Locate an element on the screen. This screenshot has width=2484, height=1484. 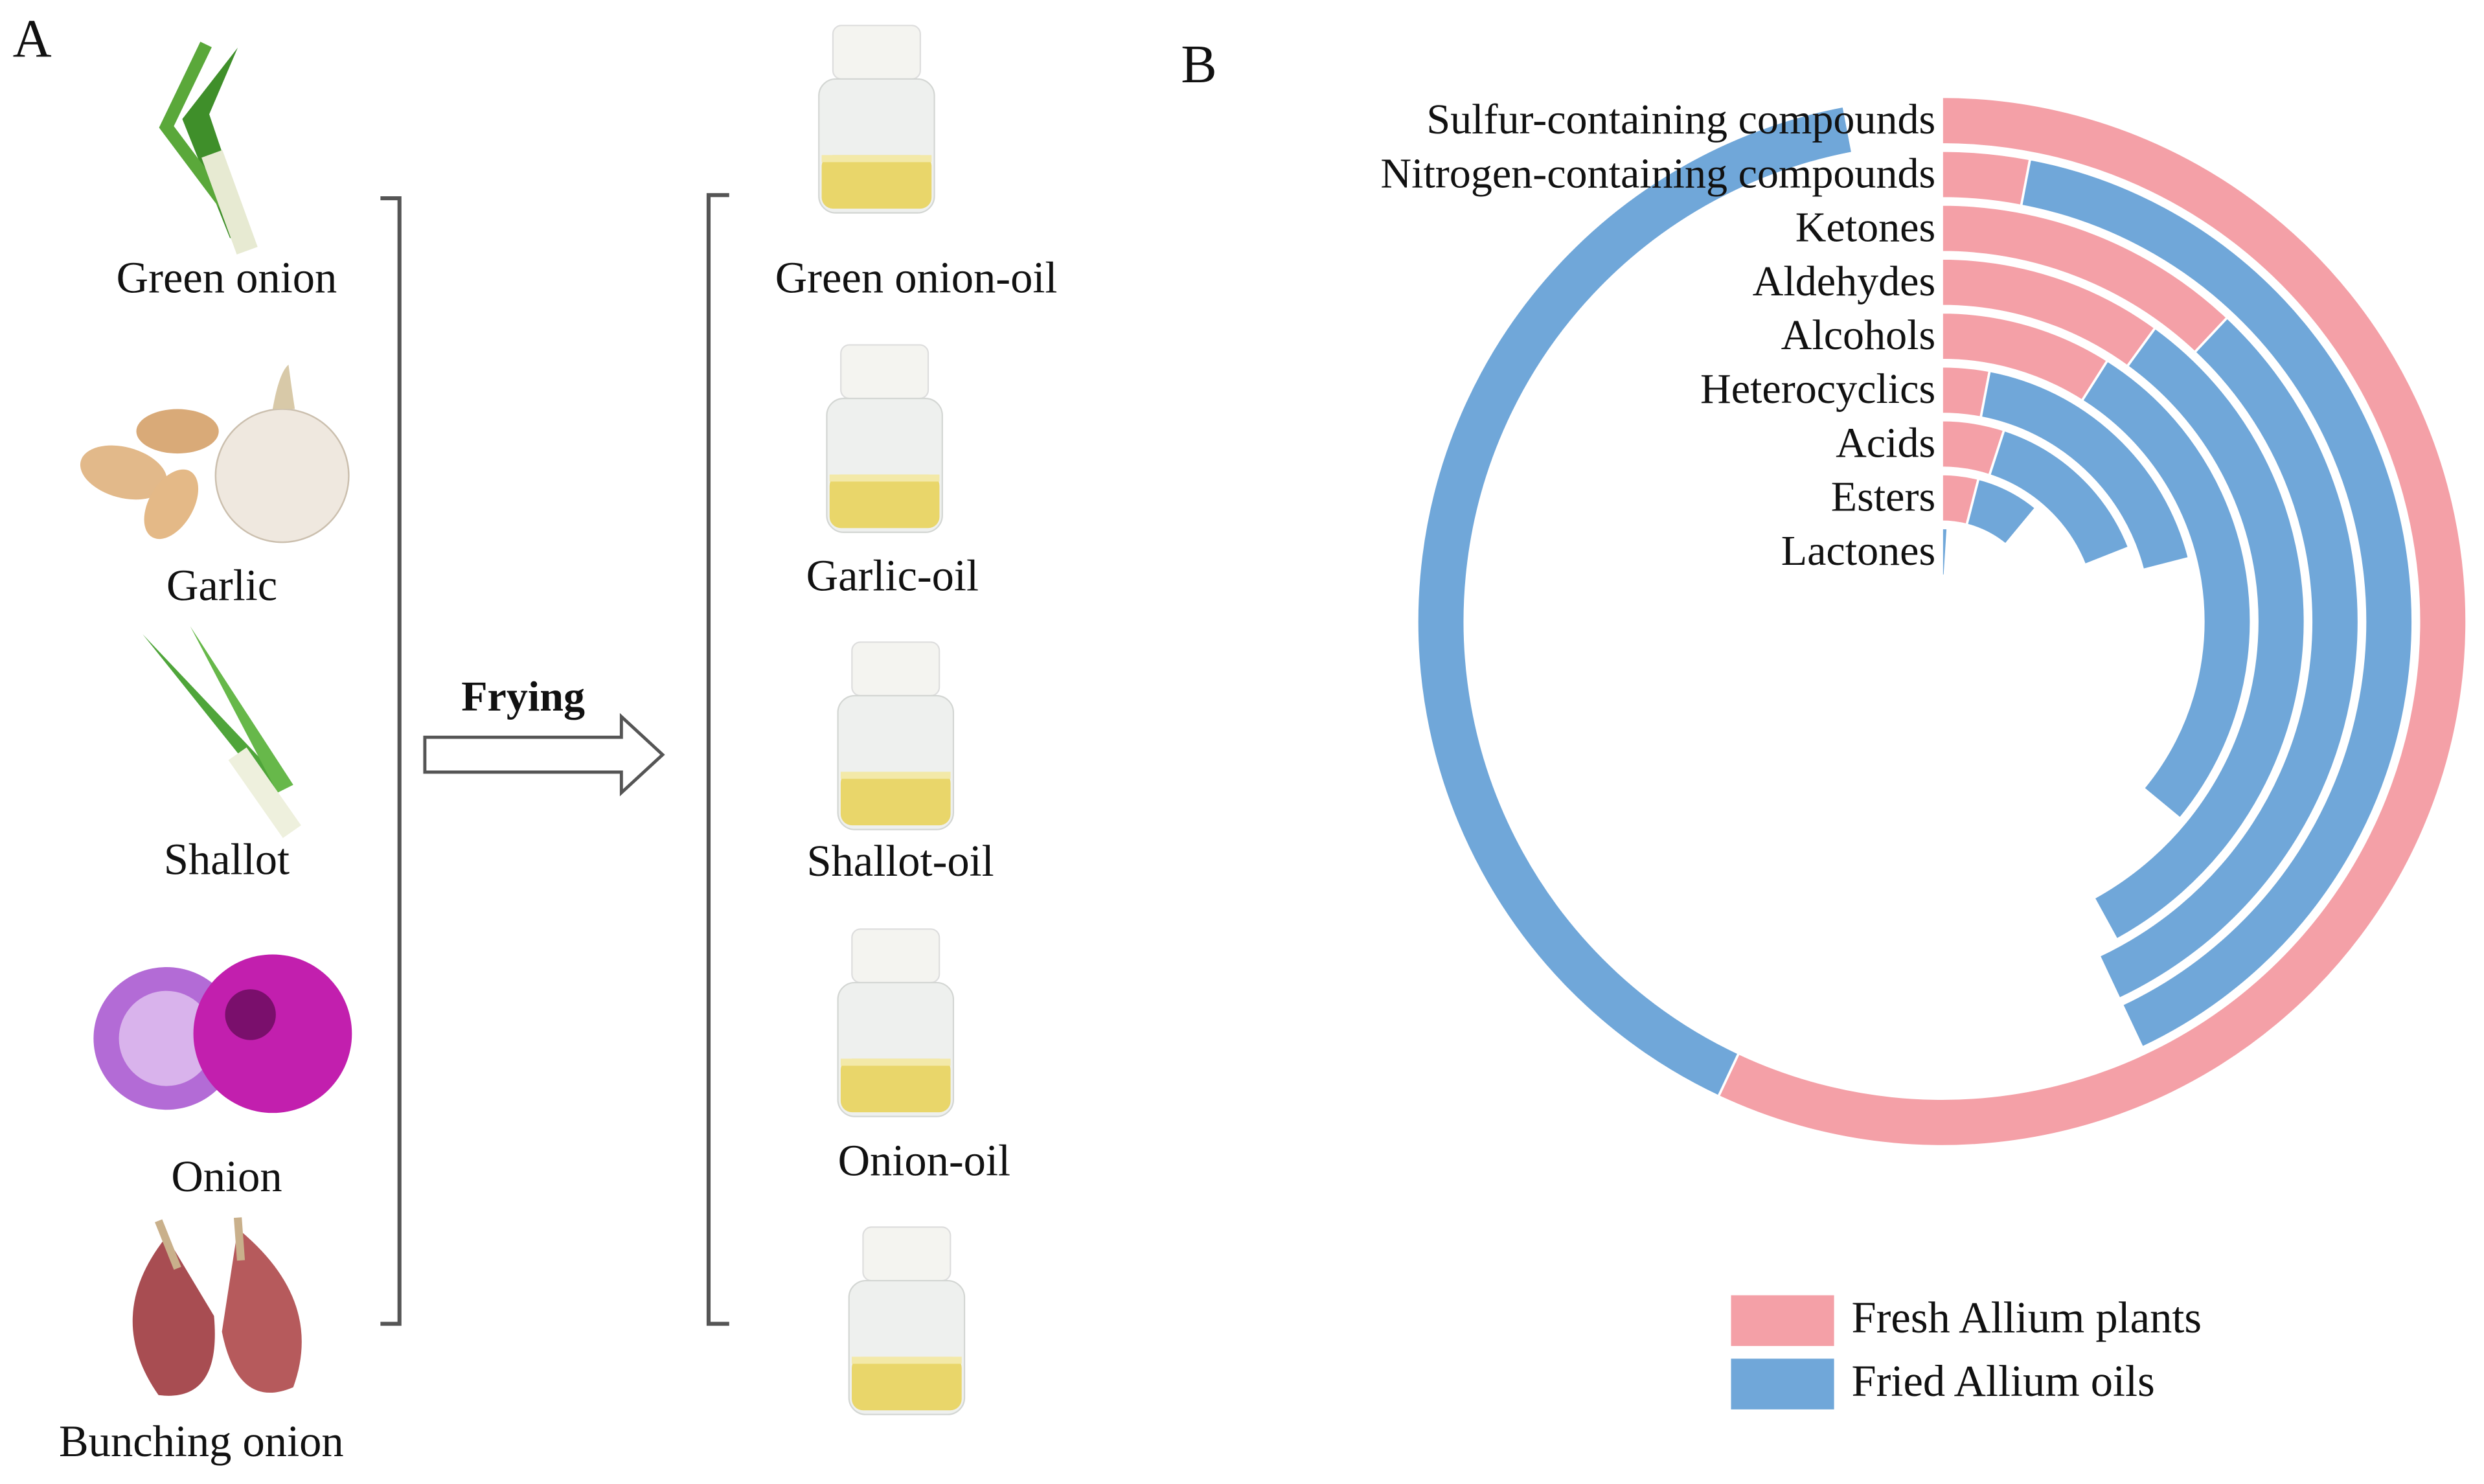
category-label: Lactones is located at coordinates (1858, 551).